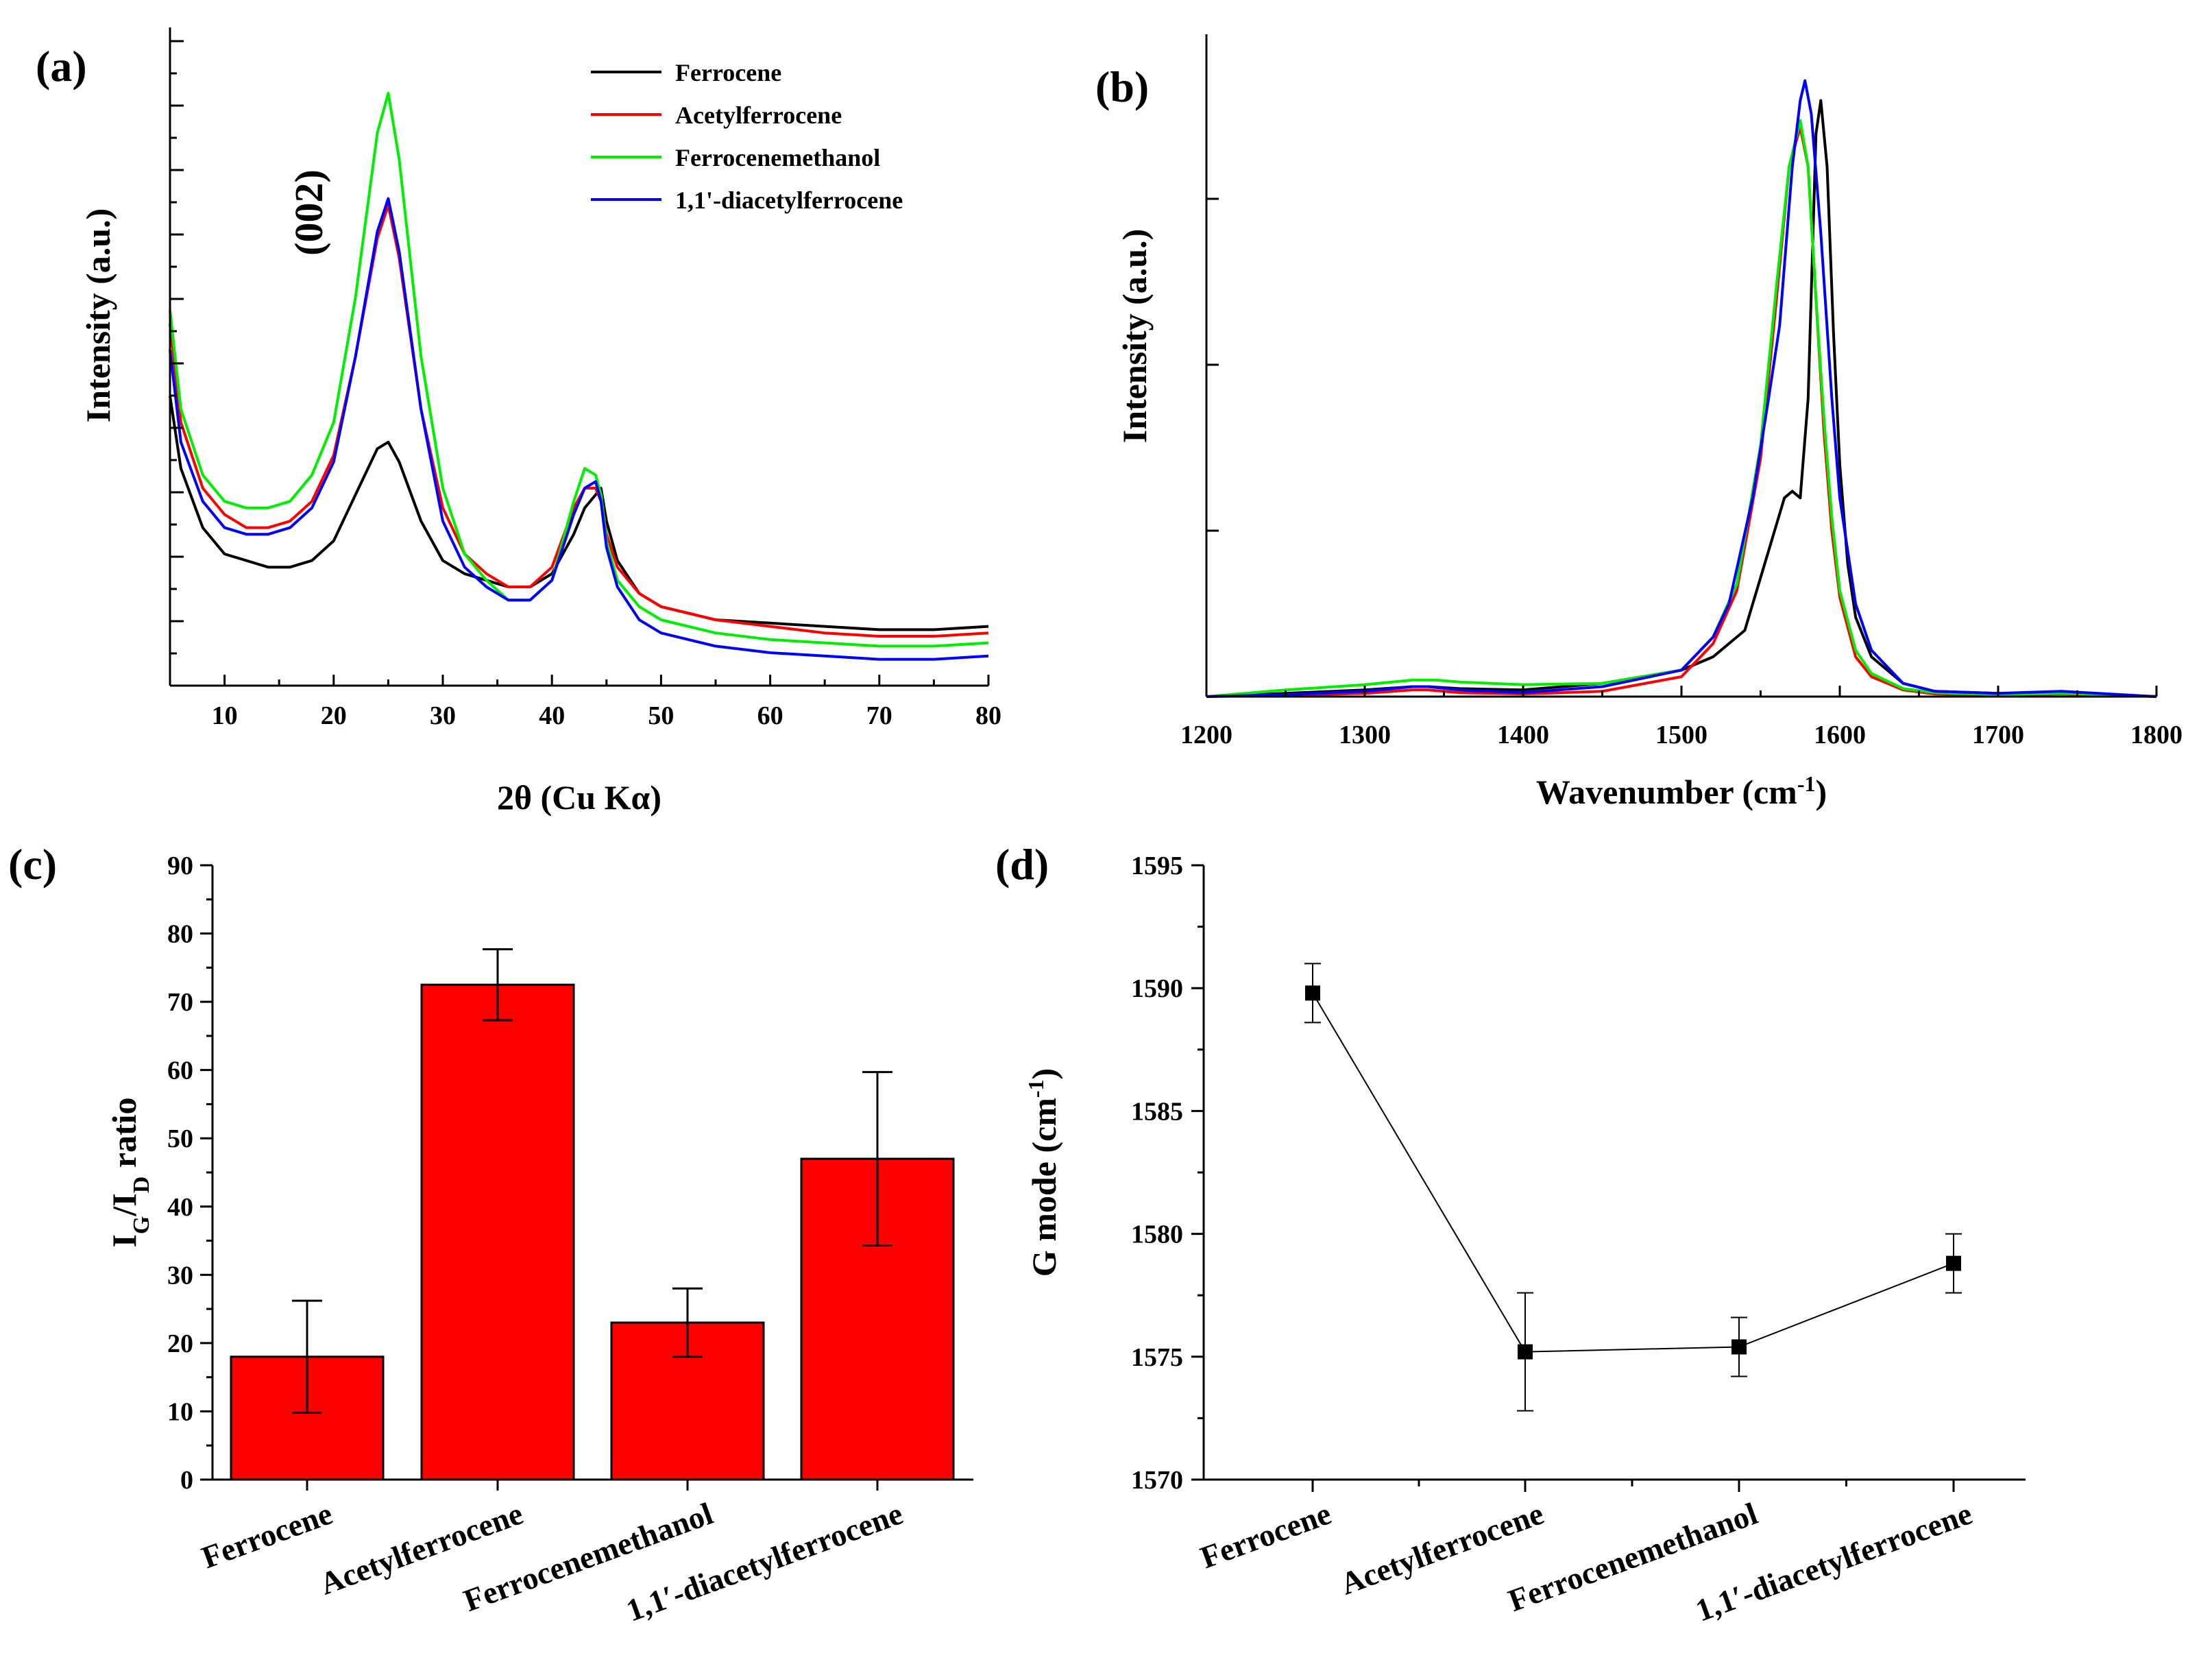 The image size is (2212, 1675). What do you see at coordinates (1043, 1172) in the screenshot?
I see `y-axis-title: G mode (cm-1)` at bounding box center [1043, 1172].